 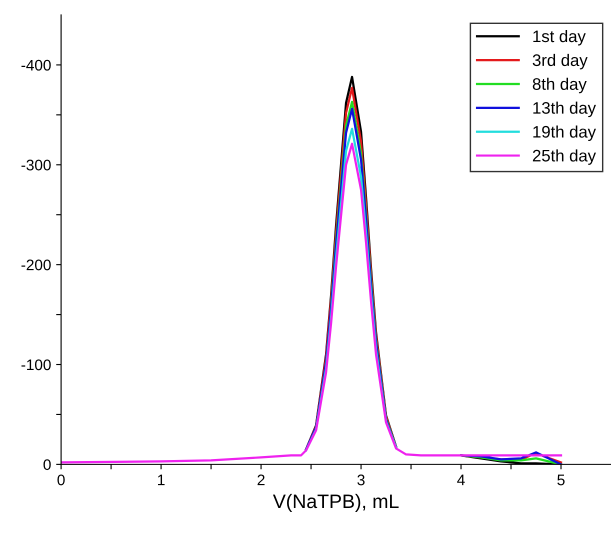 What do you see at coordinates (335, 503) in the screenshot?
I see `x-axis-title: V(NaTPB), mL` at bounding box center [335, 503].